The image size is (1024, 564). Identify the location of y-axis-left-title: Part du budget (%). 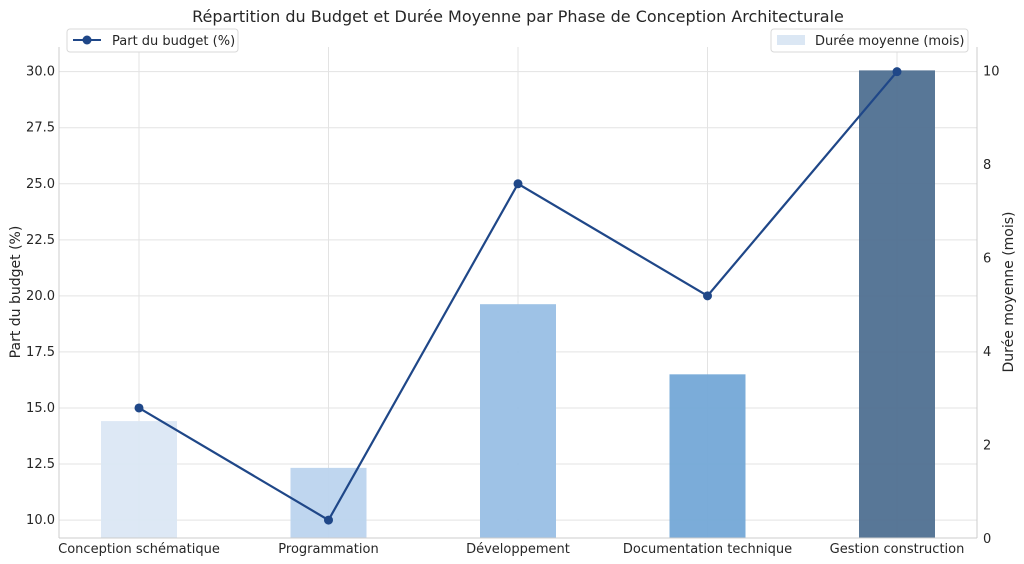
(16, 292).